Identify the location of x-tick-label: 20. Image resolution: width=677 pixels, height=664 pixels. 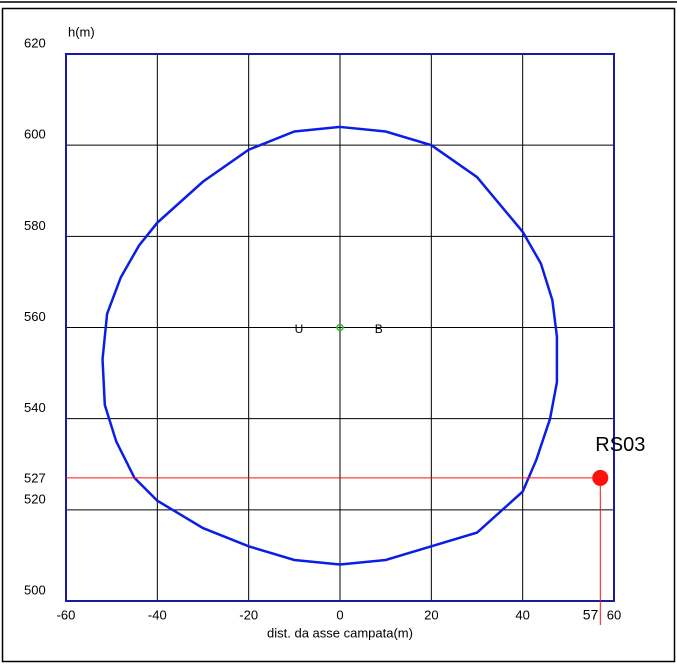
(431, 614).